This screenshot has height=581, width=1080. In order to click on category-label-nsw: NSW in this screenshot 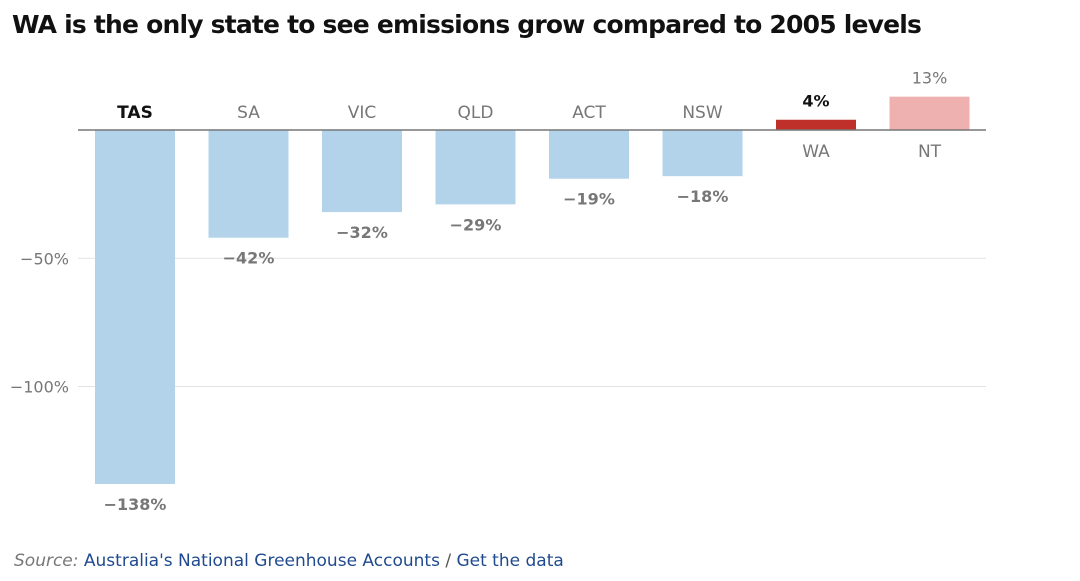, I will do `click(702, 113)`.